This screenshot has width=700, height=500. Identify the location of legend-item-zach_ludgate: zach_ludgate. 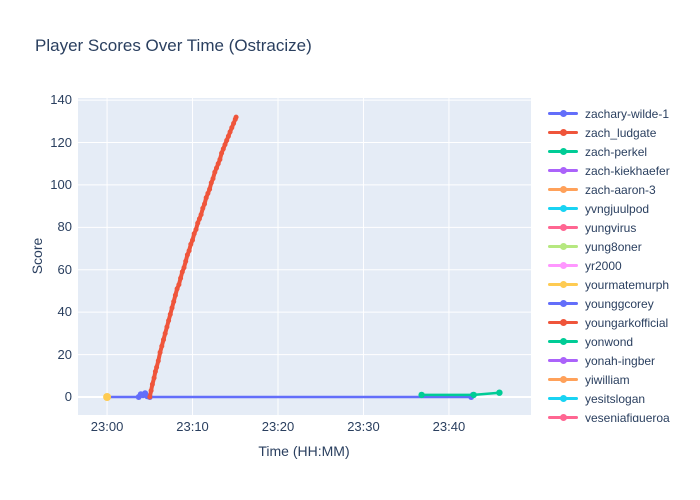
(623, 132).